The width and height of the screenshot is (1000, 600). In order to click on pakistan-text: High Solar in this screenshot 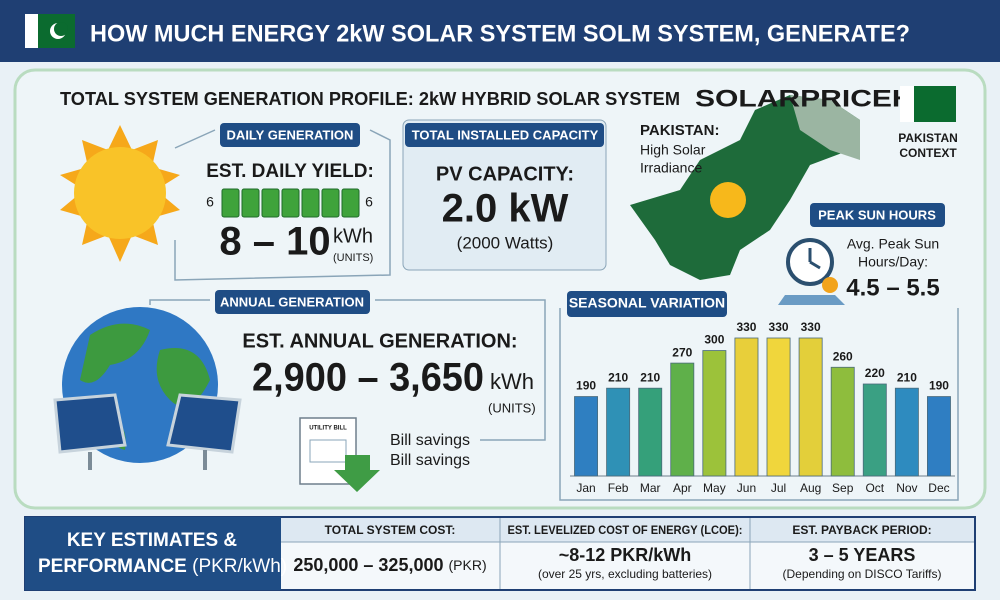, I will do `click(673, 150)`.